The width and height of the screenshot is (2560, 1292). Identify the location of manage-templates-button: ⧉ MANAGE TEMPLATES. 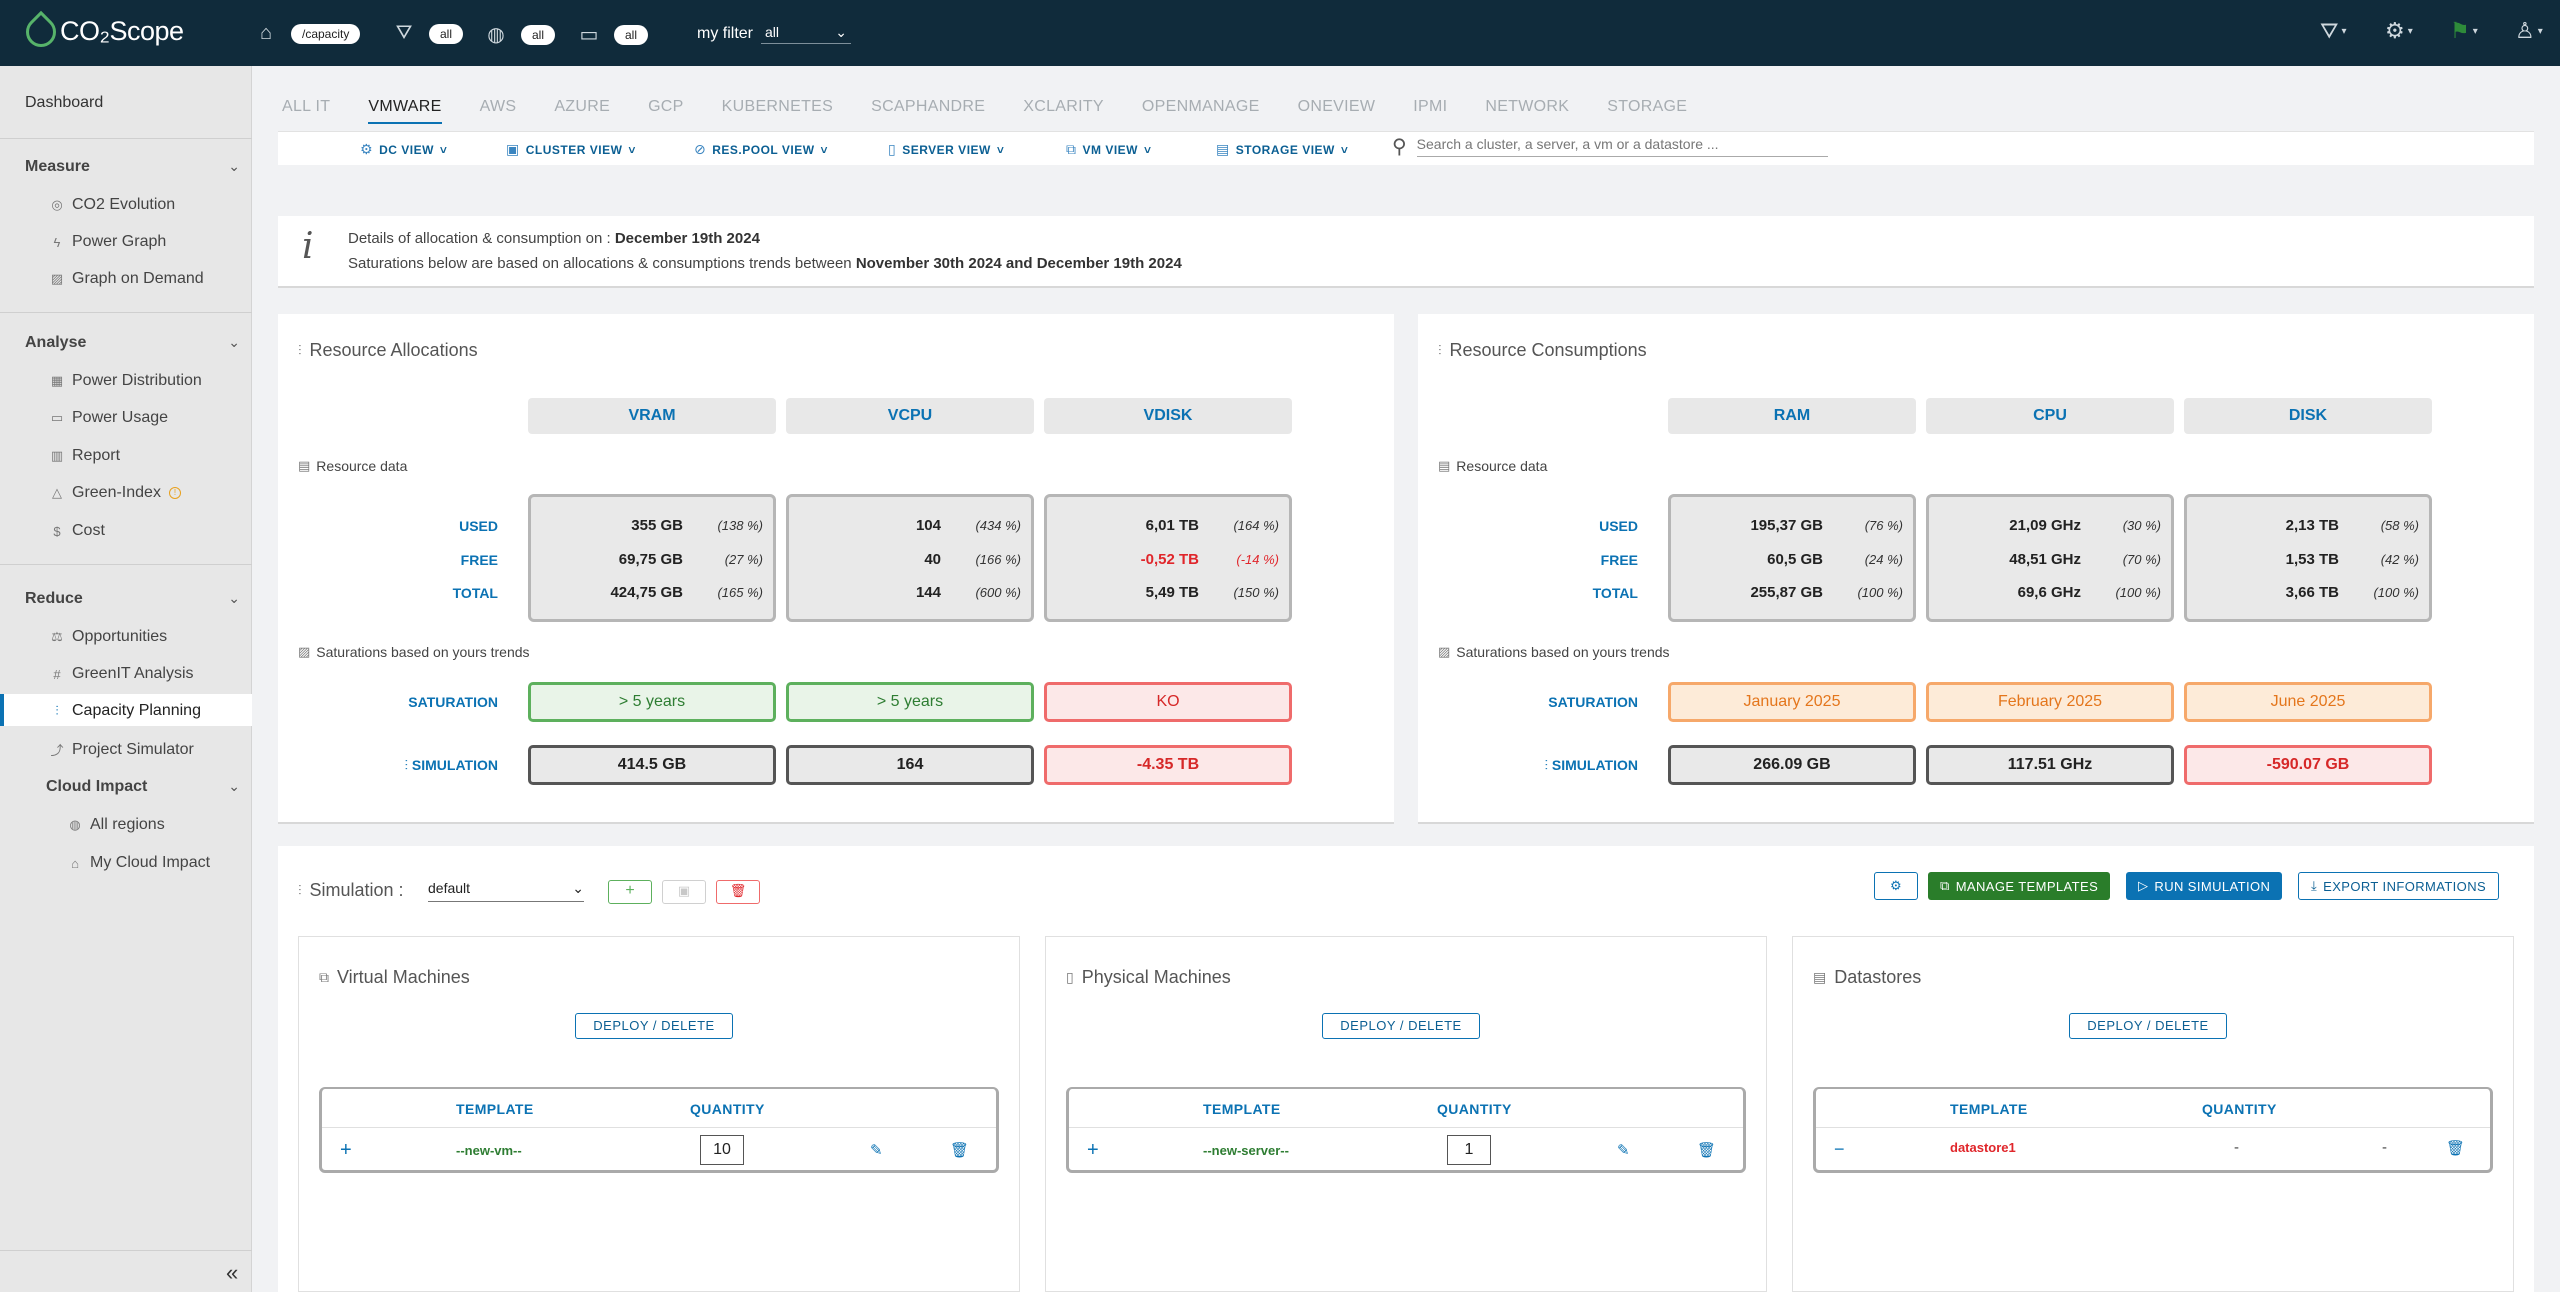
(2019, 886).